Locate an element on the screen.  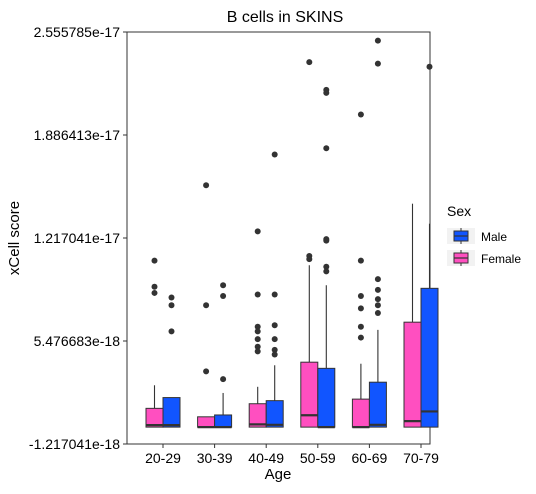
x-tick-label: 50-59 is located at coordinates (318, 458).